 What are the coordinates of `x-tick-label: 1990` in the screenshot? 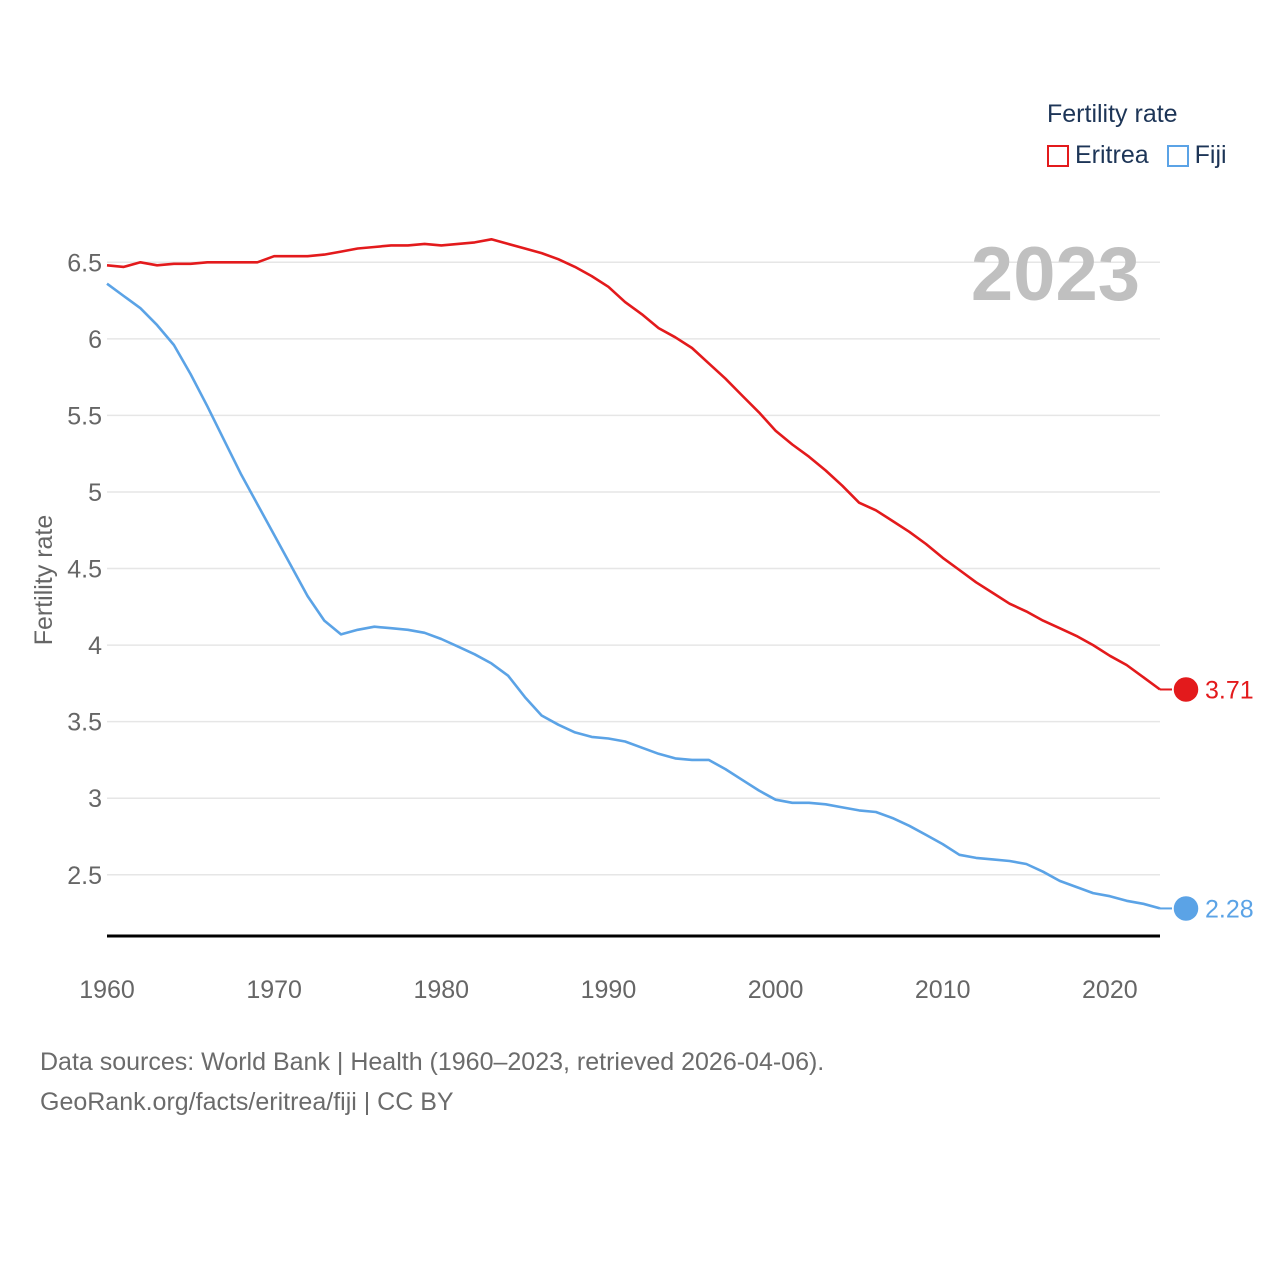 It's located at (609, 990).